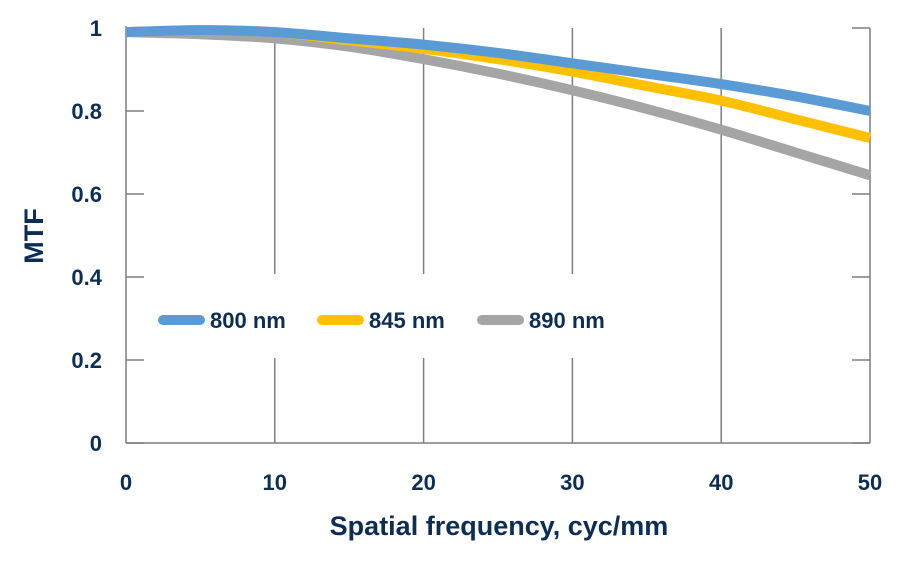  Describe the element at coordinates (86, 360) in the screenshot. I see `y-tick-label: 0.2` at that location.